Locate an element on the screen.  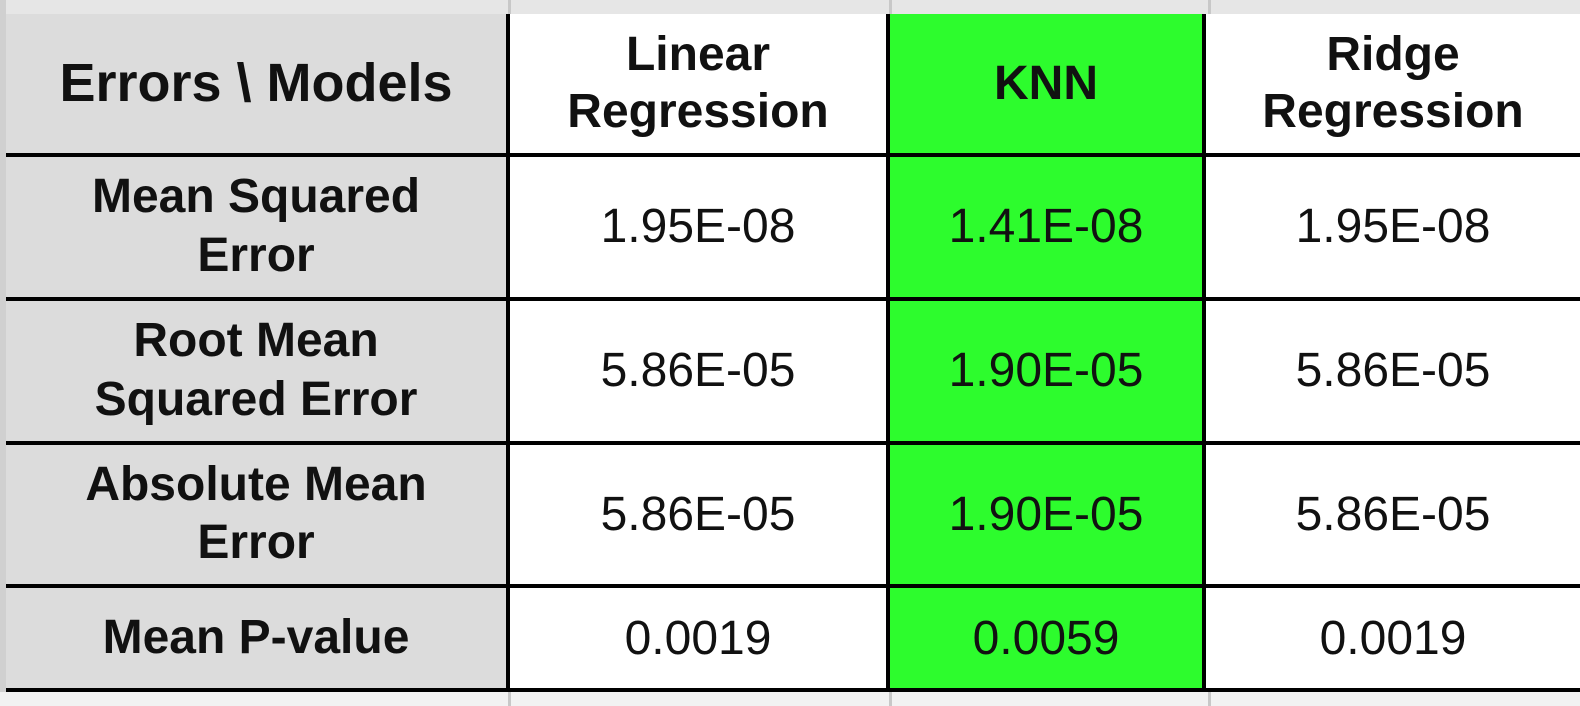
cell-mae-knn: 1.90E-05 is located at coordinates (1046, 514).